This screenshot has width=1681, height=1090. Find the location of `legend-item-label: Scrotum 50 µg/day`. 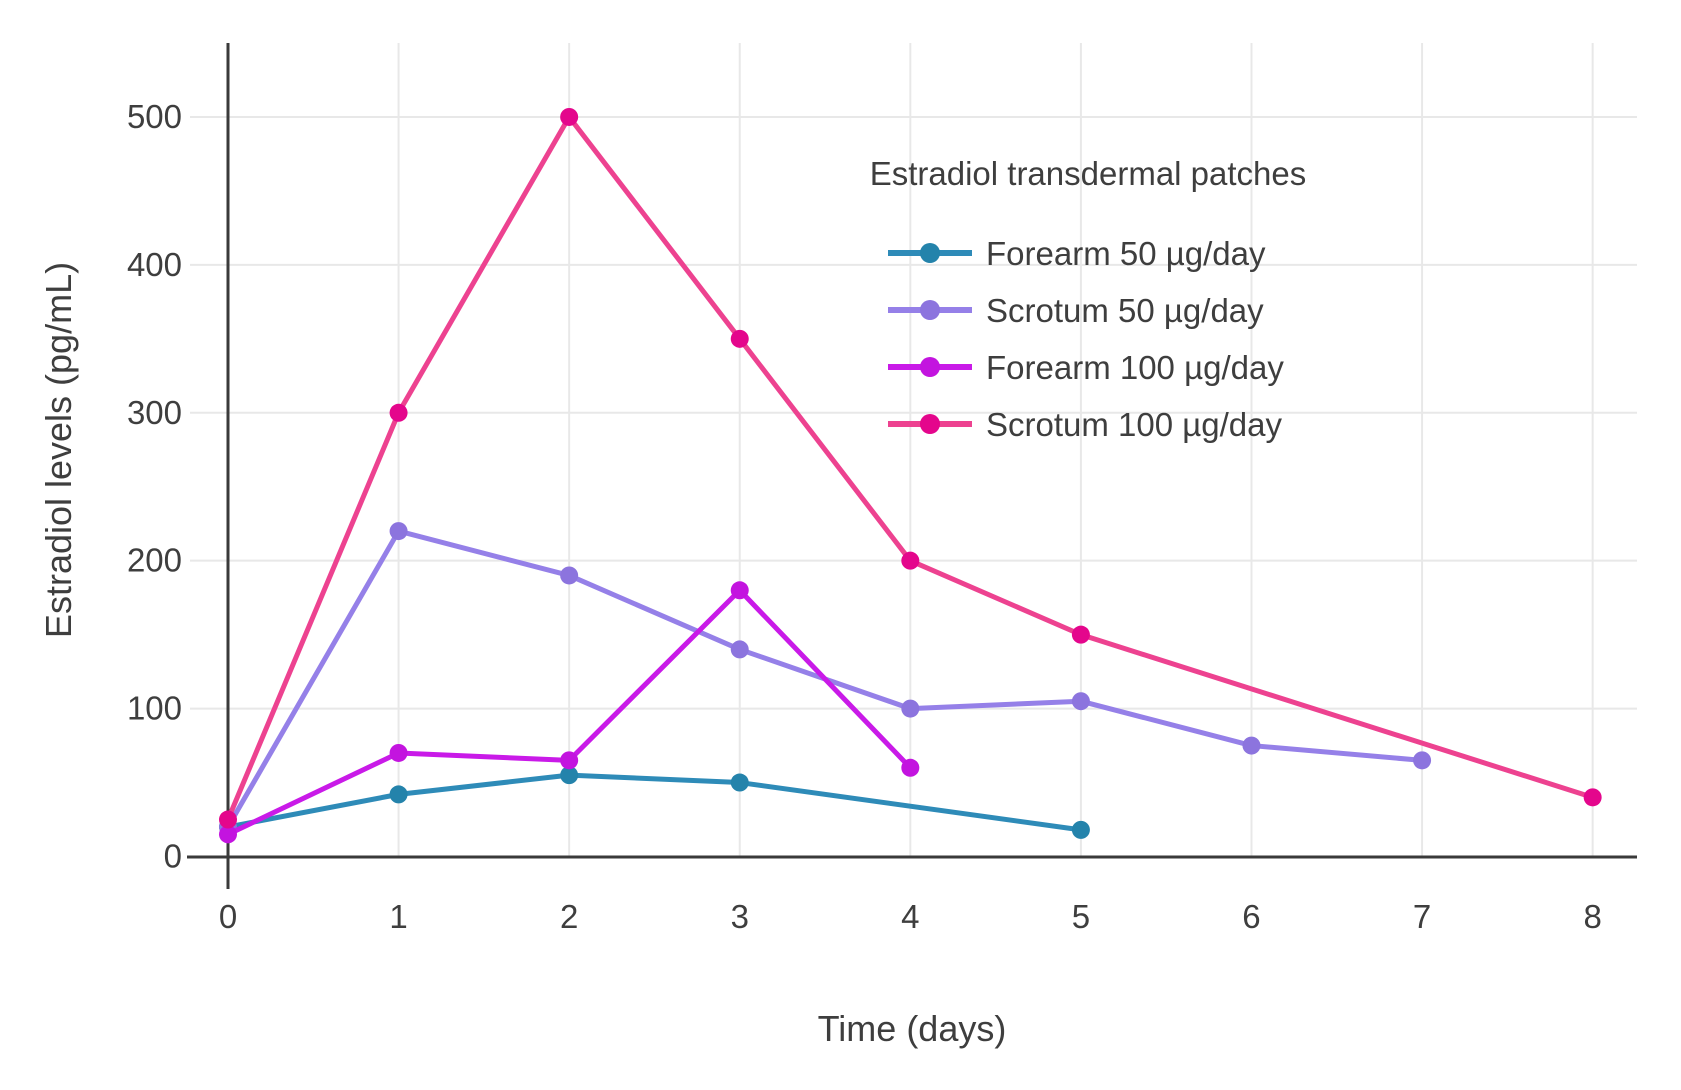

legend-item-label: Scrotum 50 µg/day is located at coordinates (1125, 310).